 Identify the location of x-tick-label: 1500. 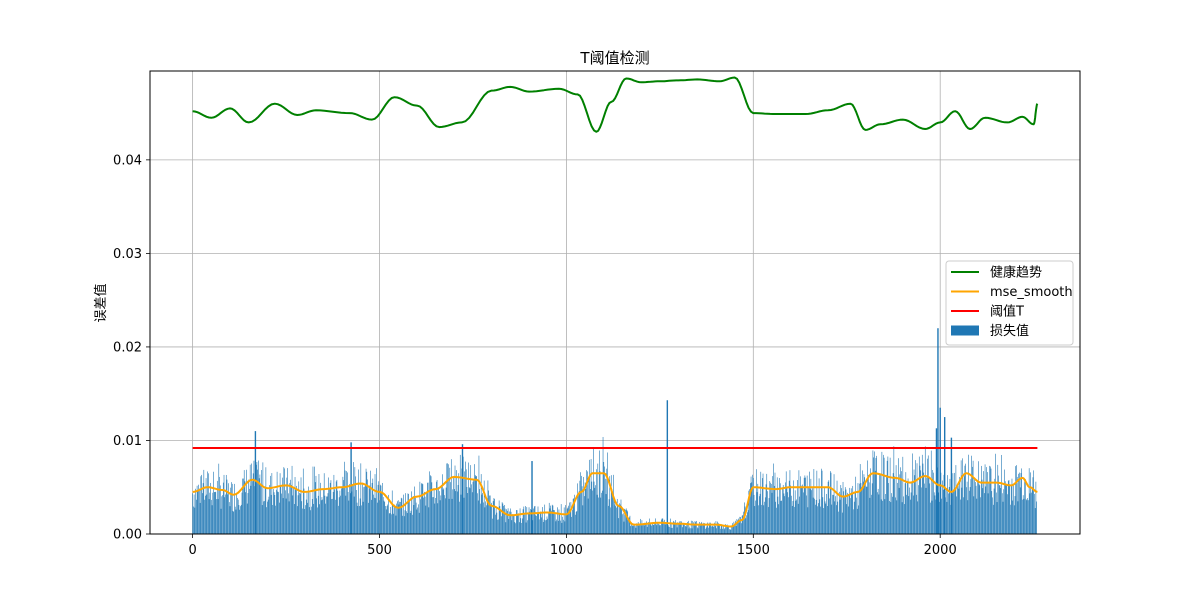
(753, 550).